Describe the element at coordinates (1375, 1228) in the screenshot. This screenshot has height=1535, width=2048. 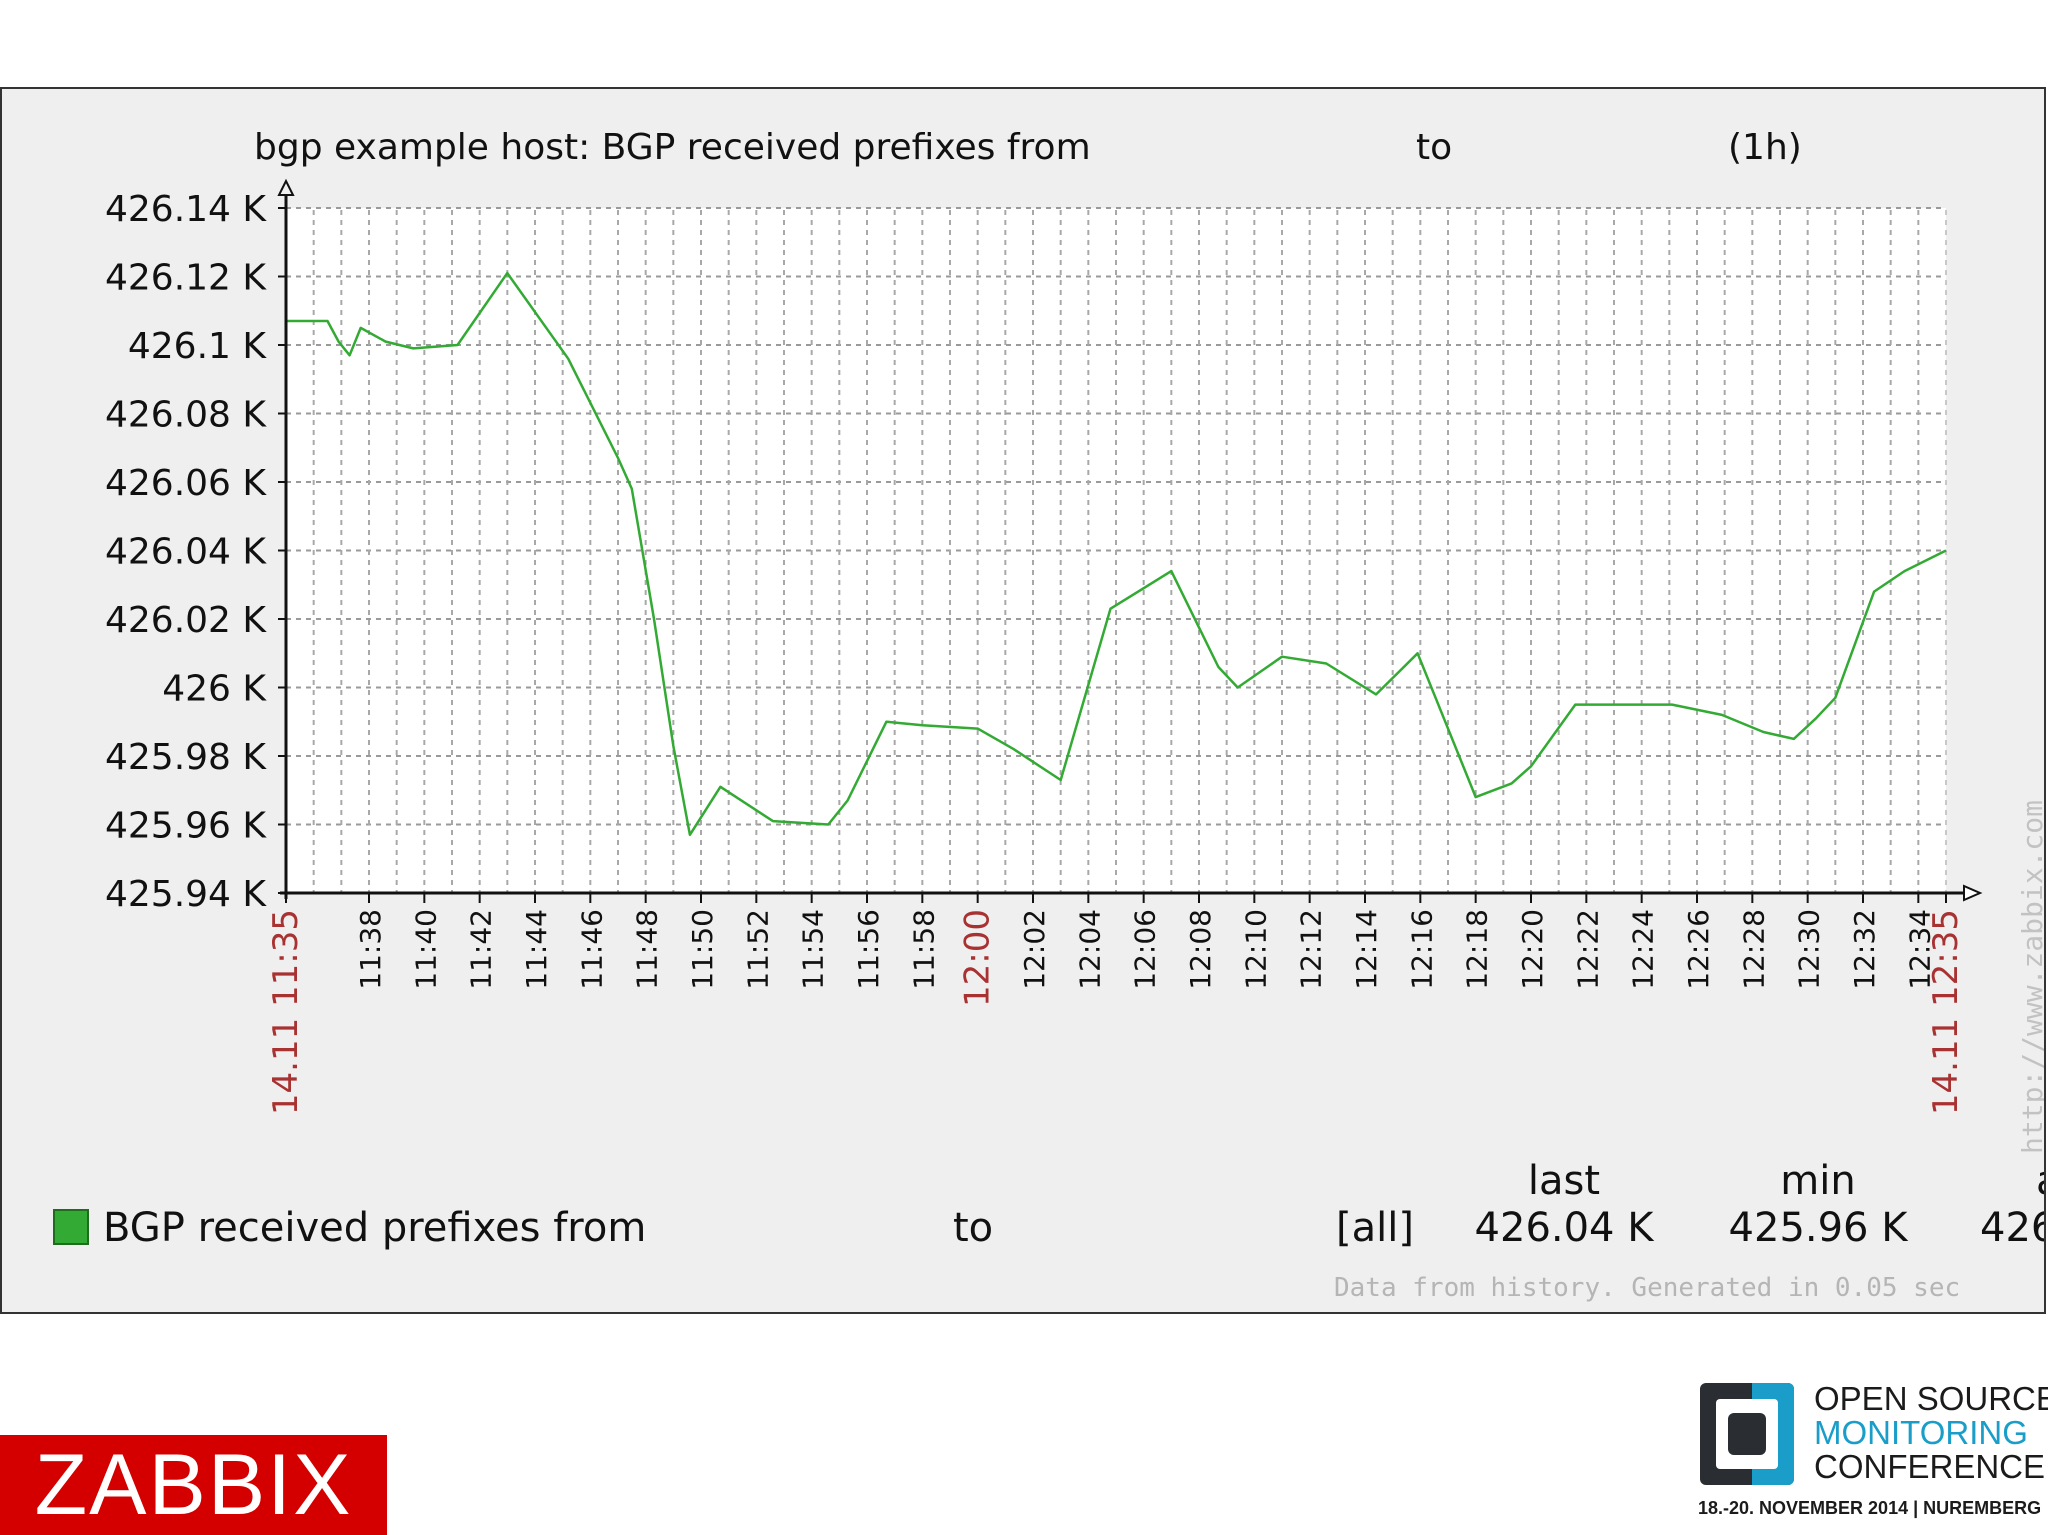
I see `legend-func: [all]` at that location.